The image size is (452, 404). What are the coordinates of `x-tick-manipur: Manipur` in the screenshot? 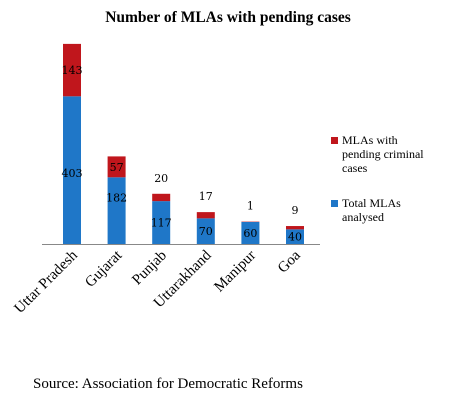 It's located at (235, 272).